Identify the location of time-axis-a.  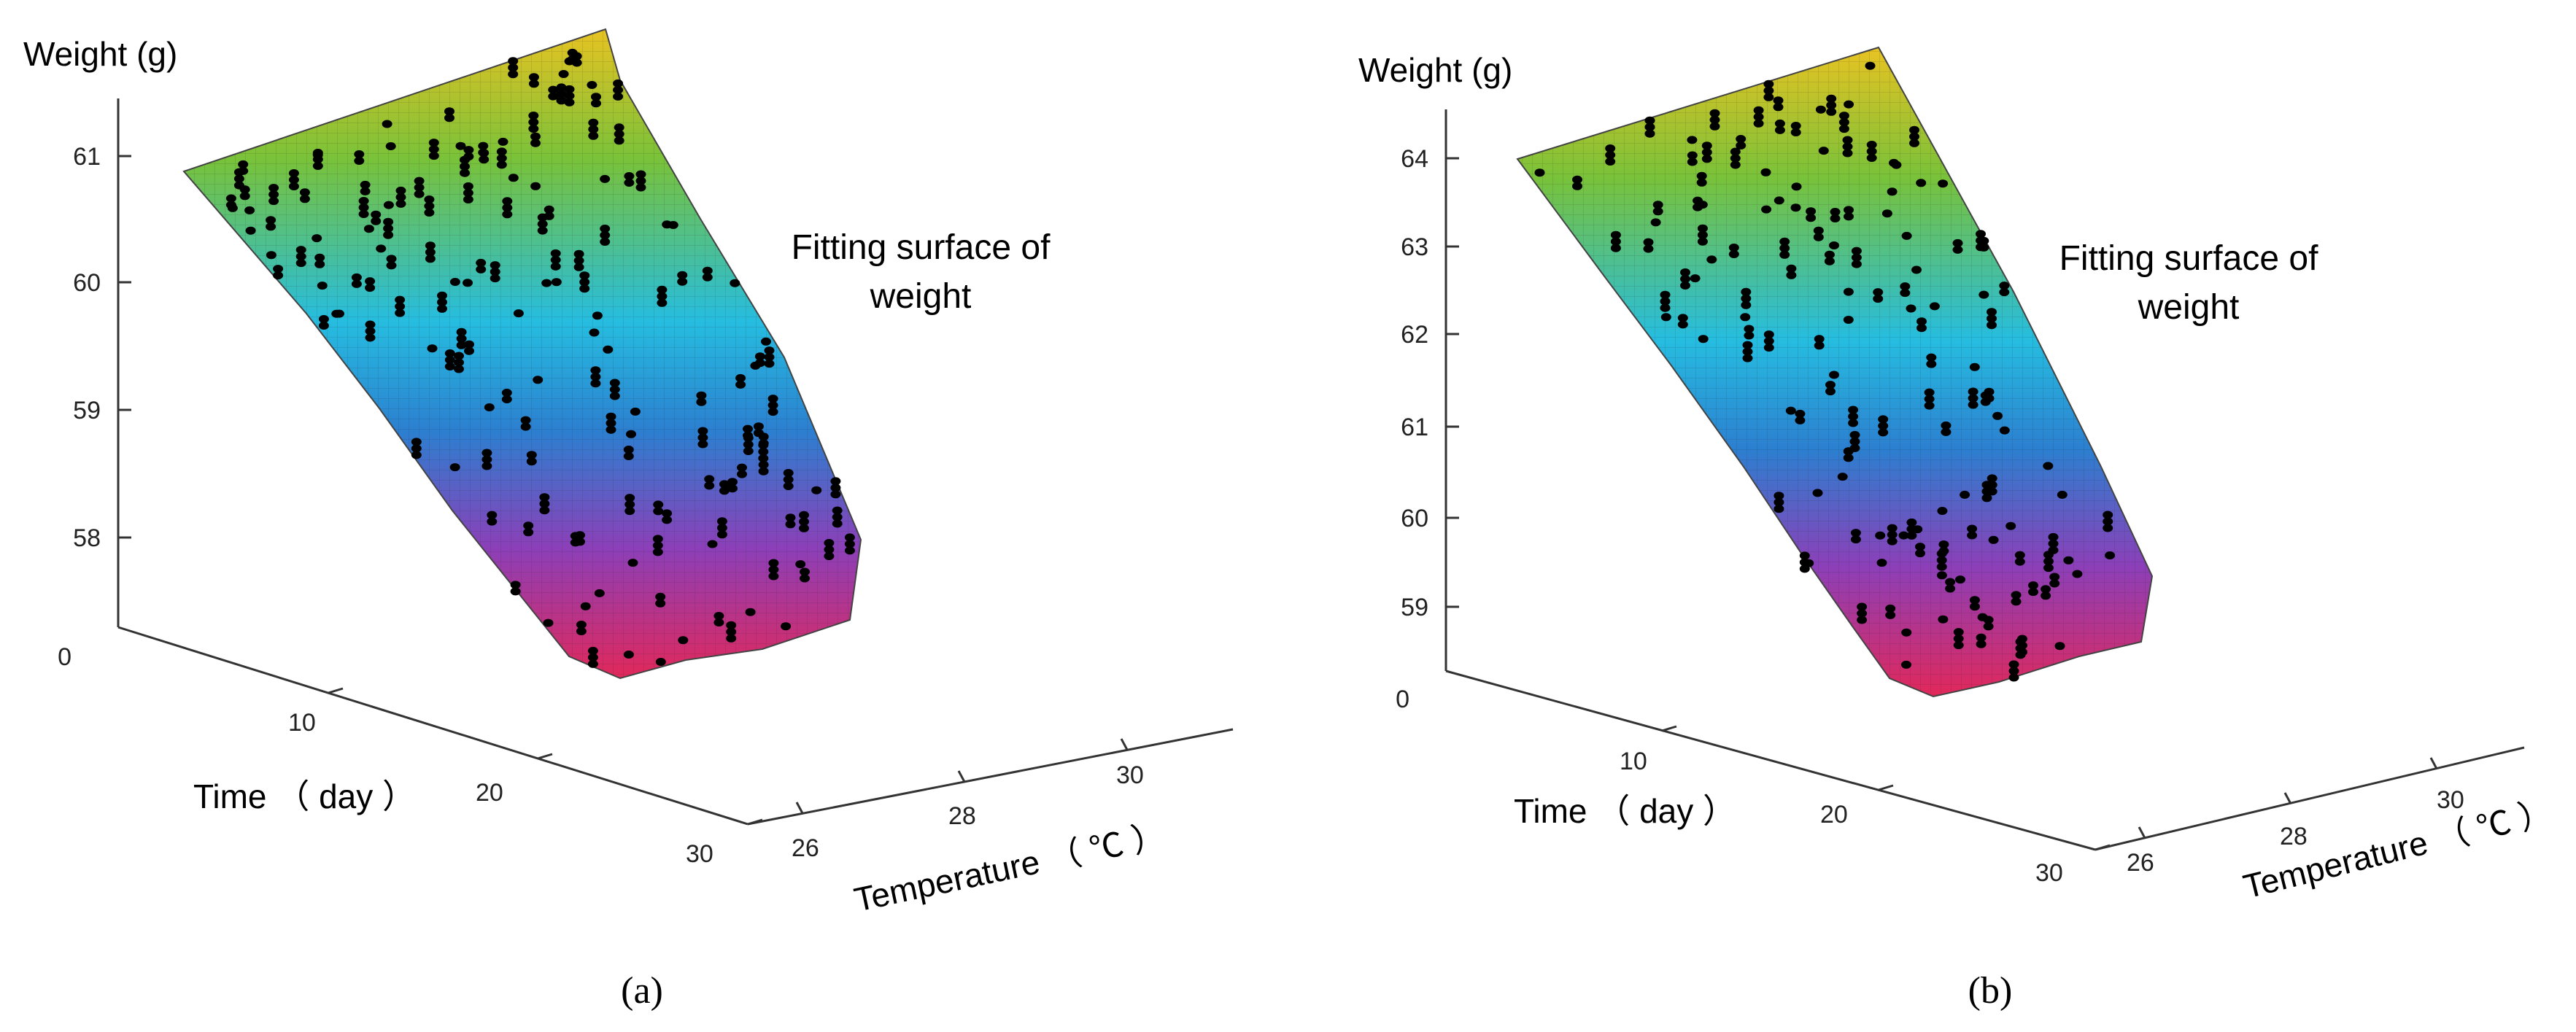
(433, 726).